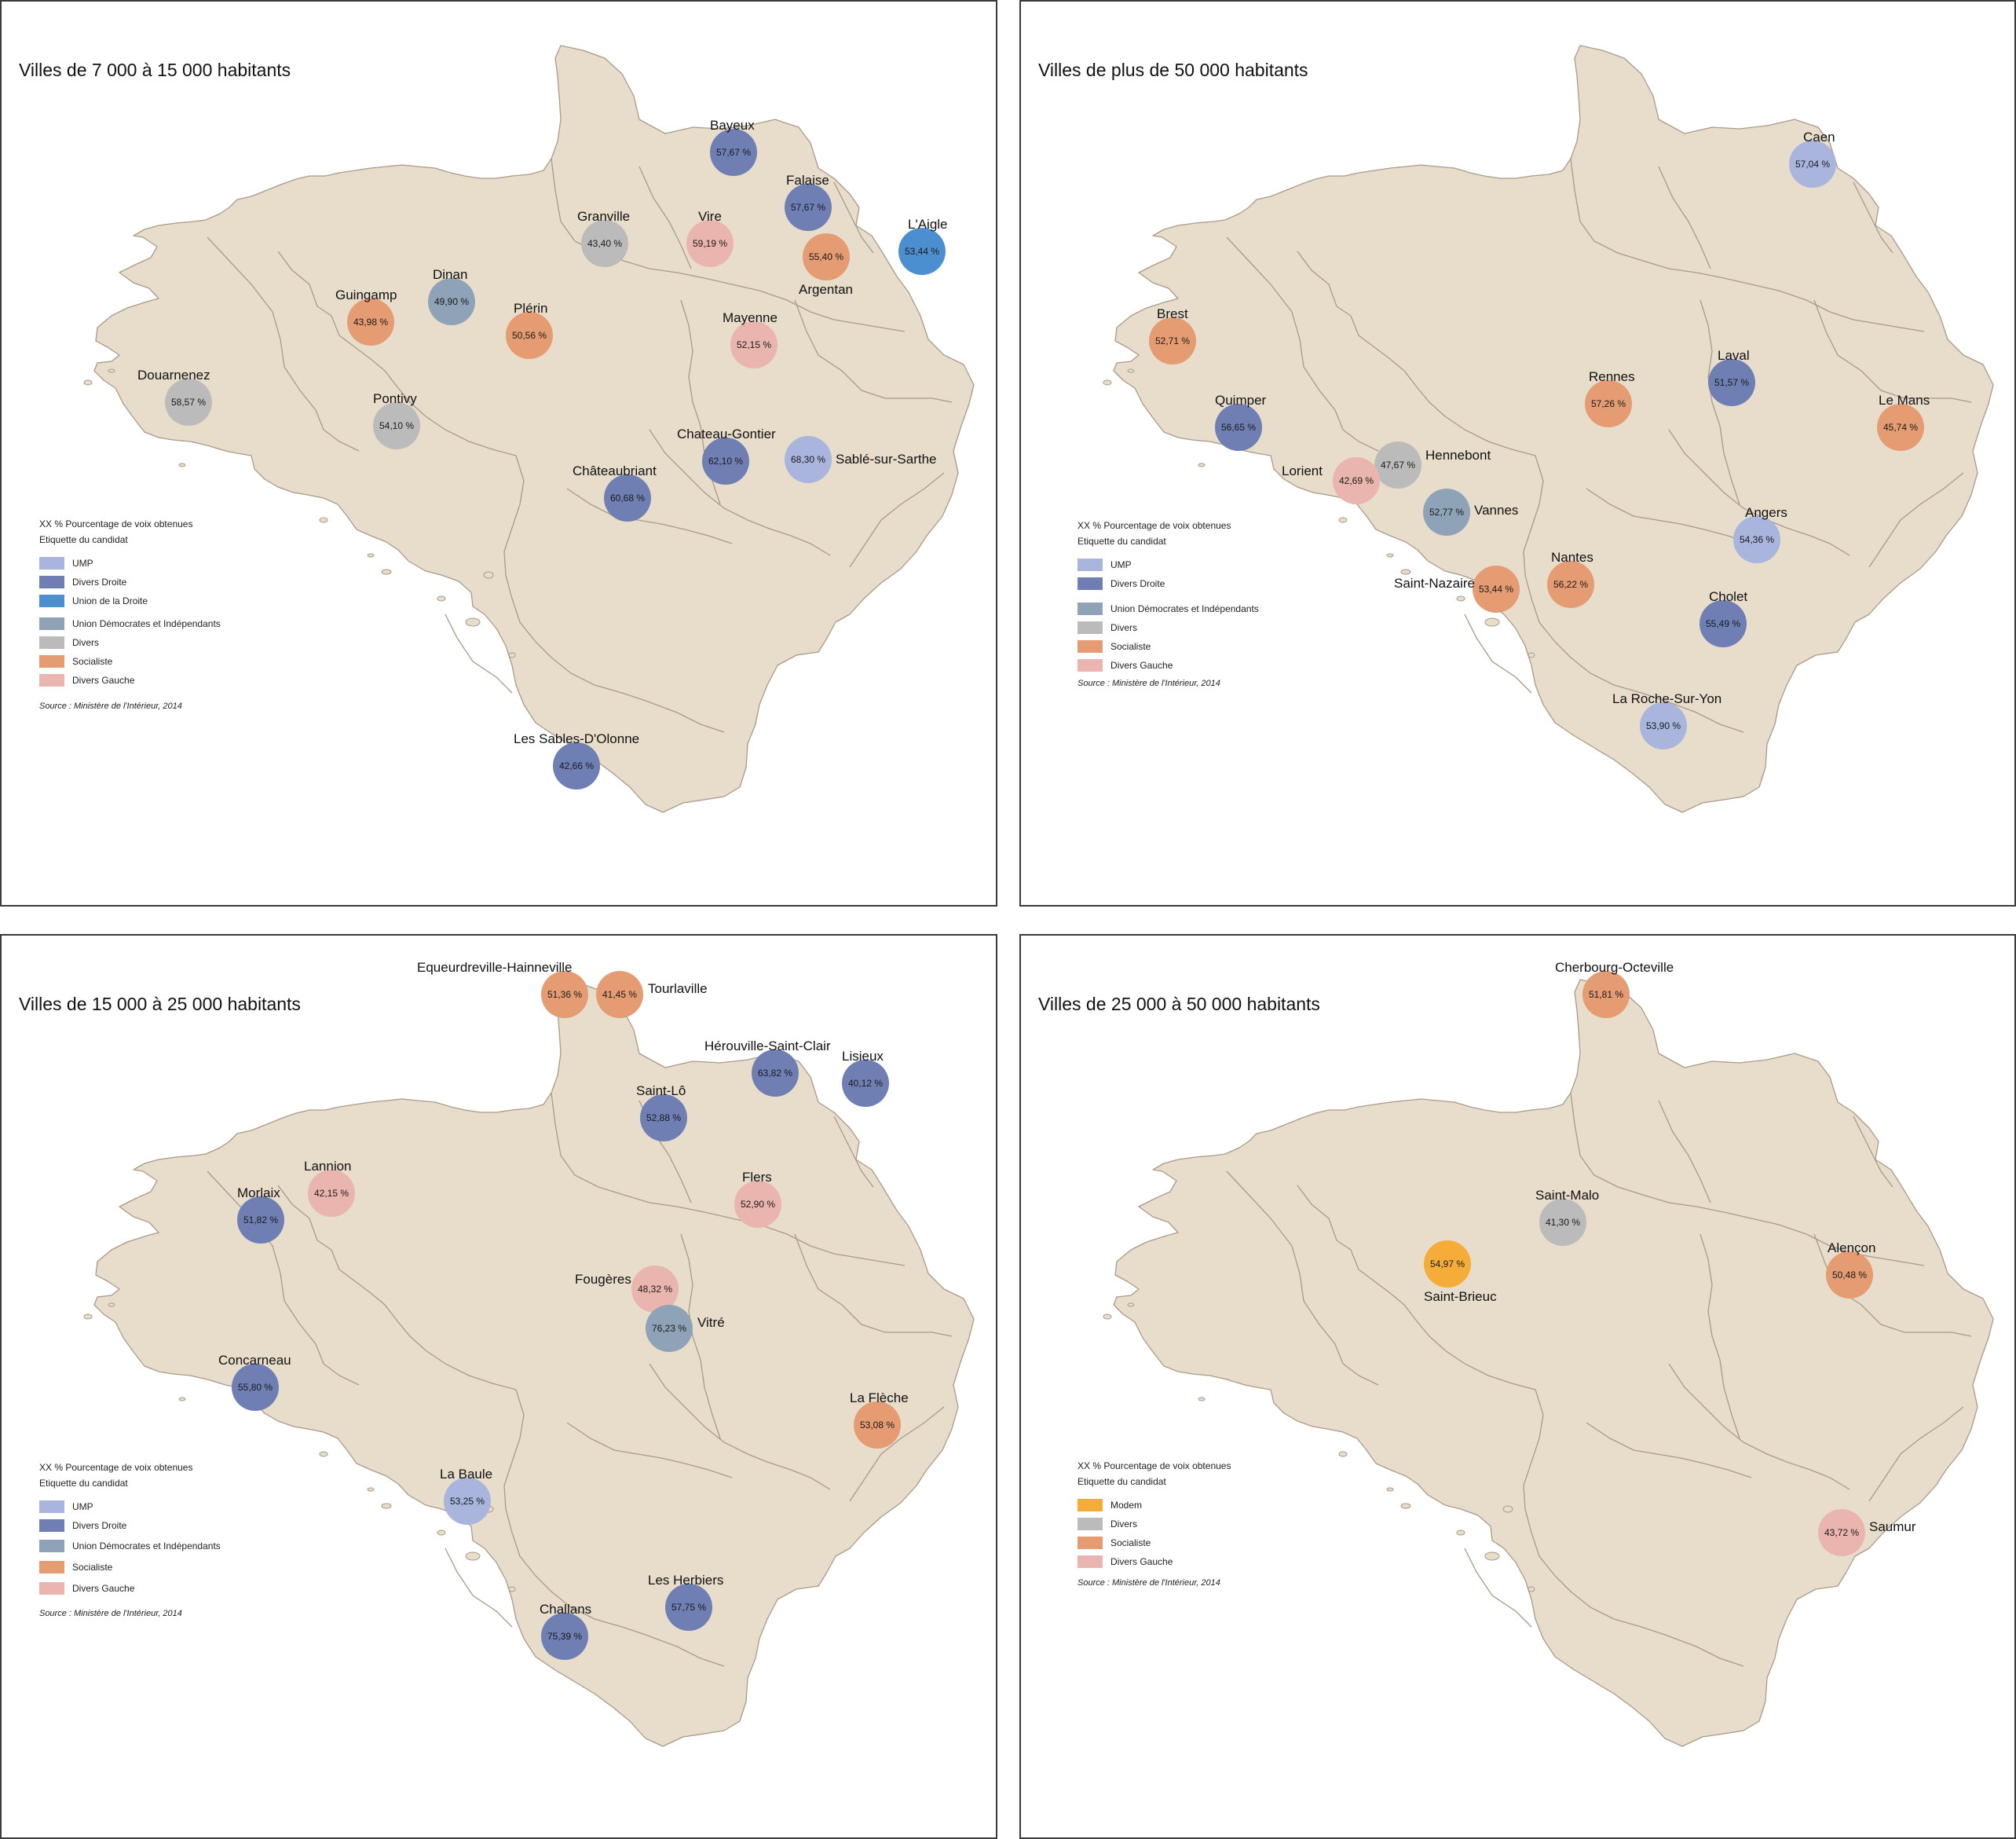 This screenshot has width=2016, height=1839. Describe the element at coordinates (1728, 596) in the screenshot. I see `city-name-label: Cholet` at that location.